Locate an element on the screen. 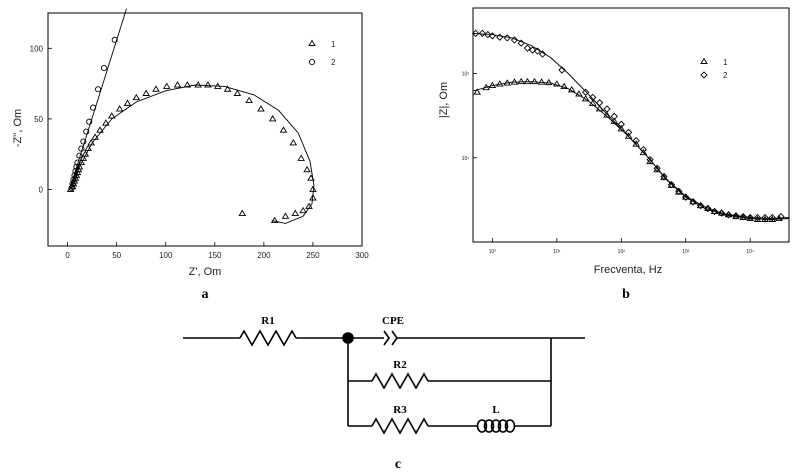 The height and width of the screenshot is (474, 796). chart-a-xlabel: Z', Om is located at coordinates (205, 272).